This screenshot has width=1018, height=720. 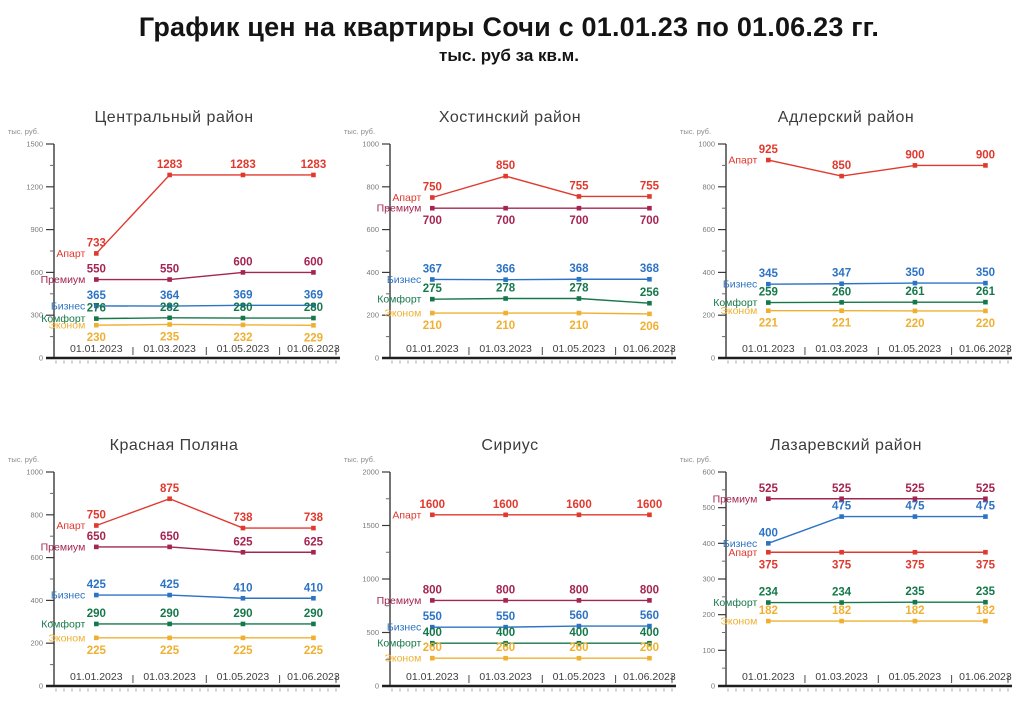 I want to click on series-line-comfort, so click(x=205, y=318).